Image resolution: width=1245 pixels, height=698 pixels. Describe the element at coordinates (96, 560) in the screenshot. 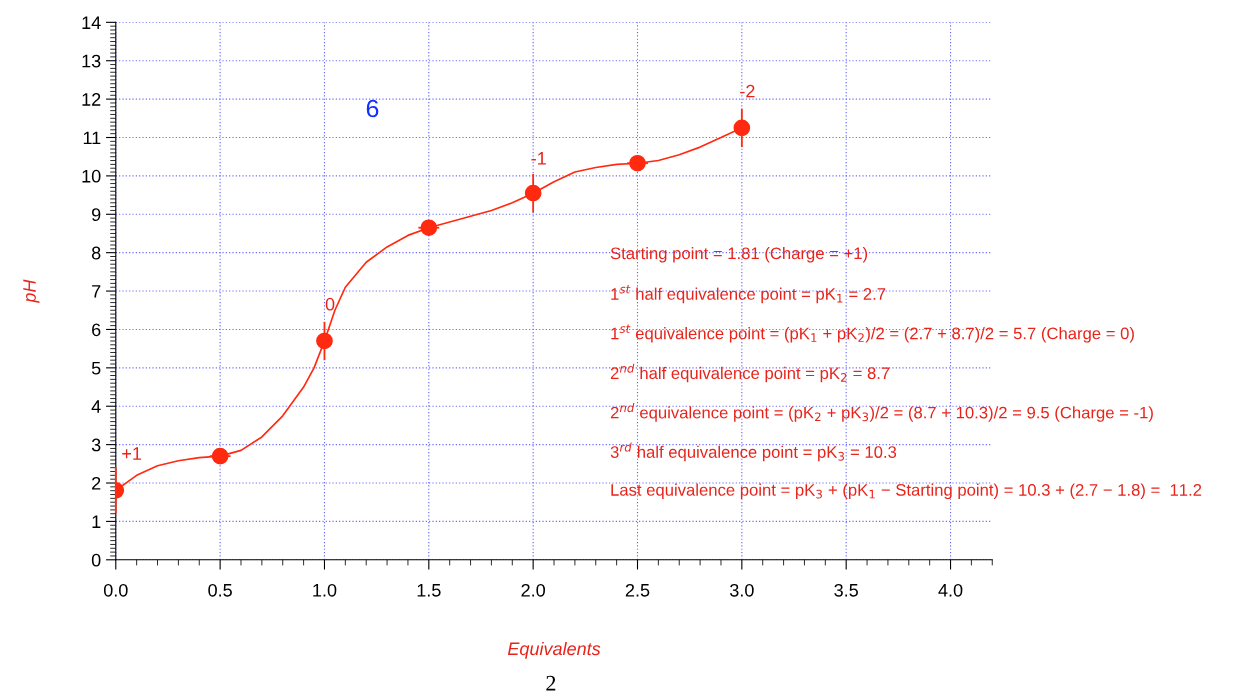

I see `y-tick-label: 0` at that location.